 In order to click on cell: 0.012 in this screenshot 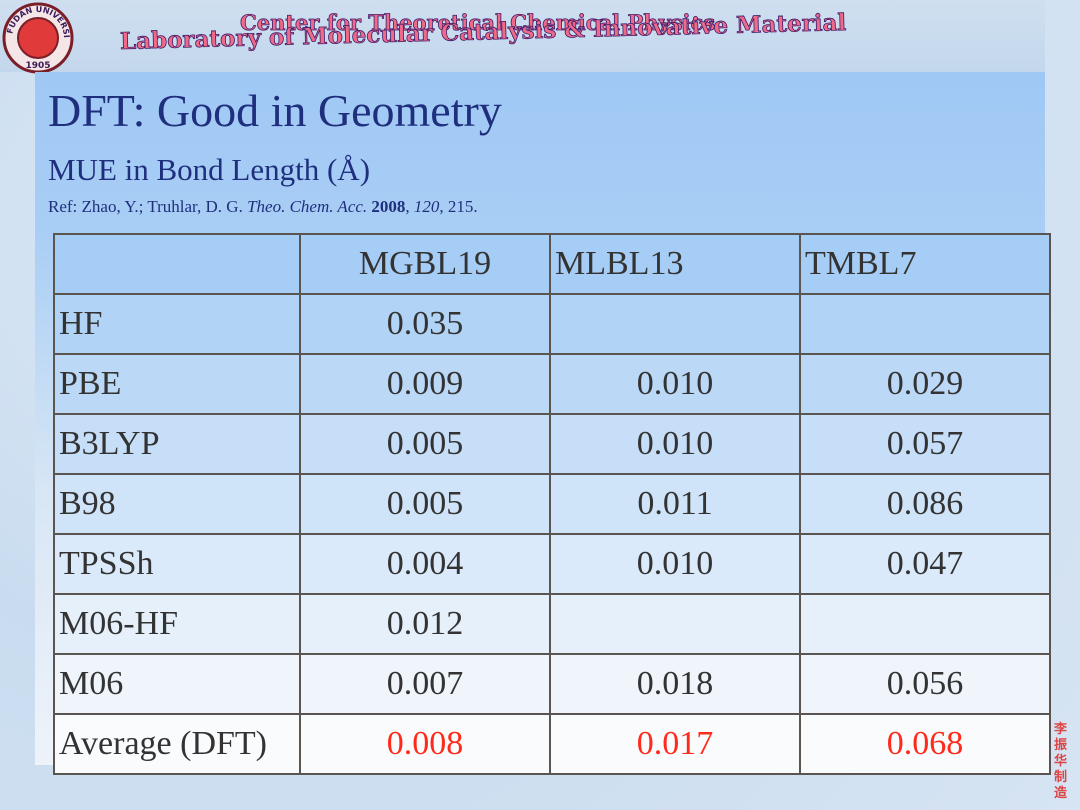, I will do `click(425, 624)`.